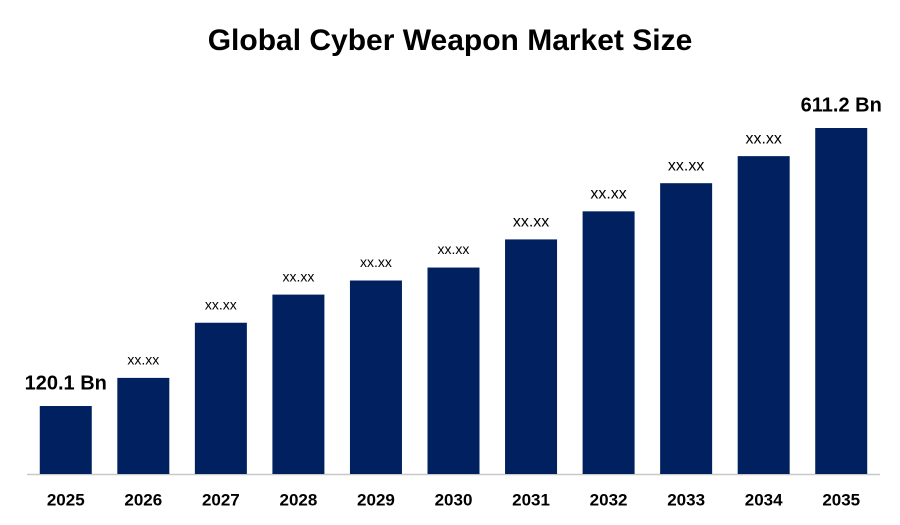 This screenshot has width=900, height=525. I want to click on x-tick-label: 2031, so click(531, 499).